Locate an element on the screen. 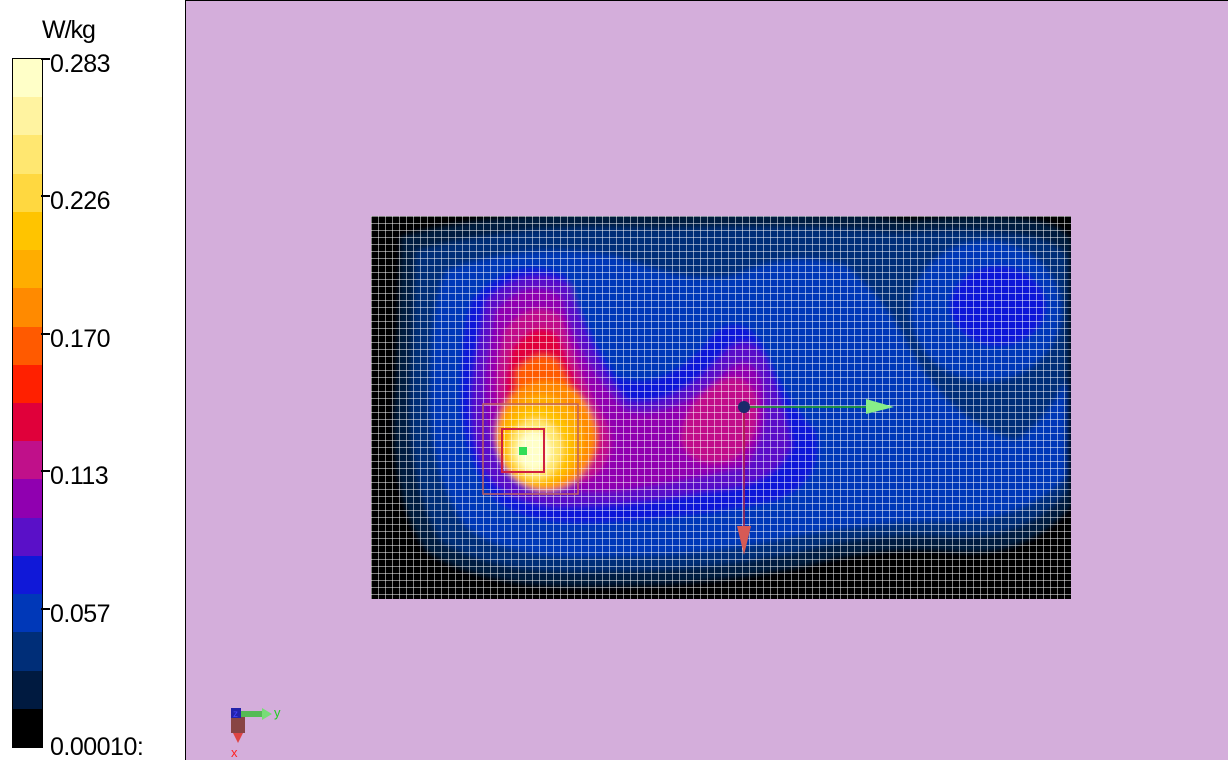 The image size is (1228, 761). colorbar-tick-label: 0.226 is located at coordinates (80, 201).